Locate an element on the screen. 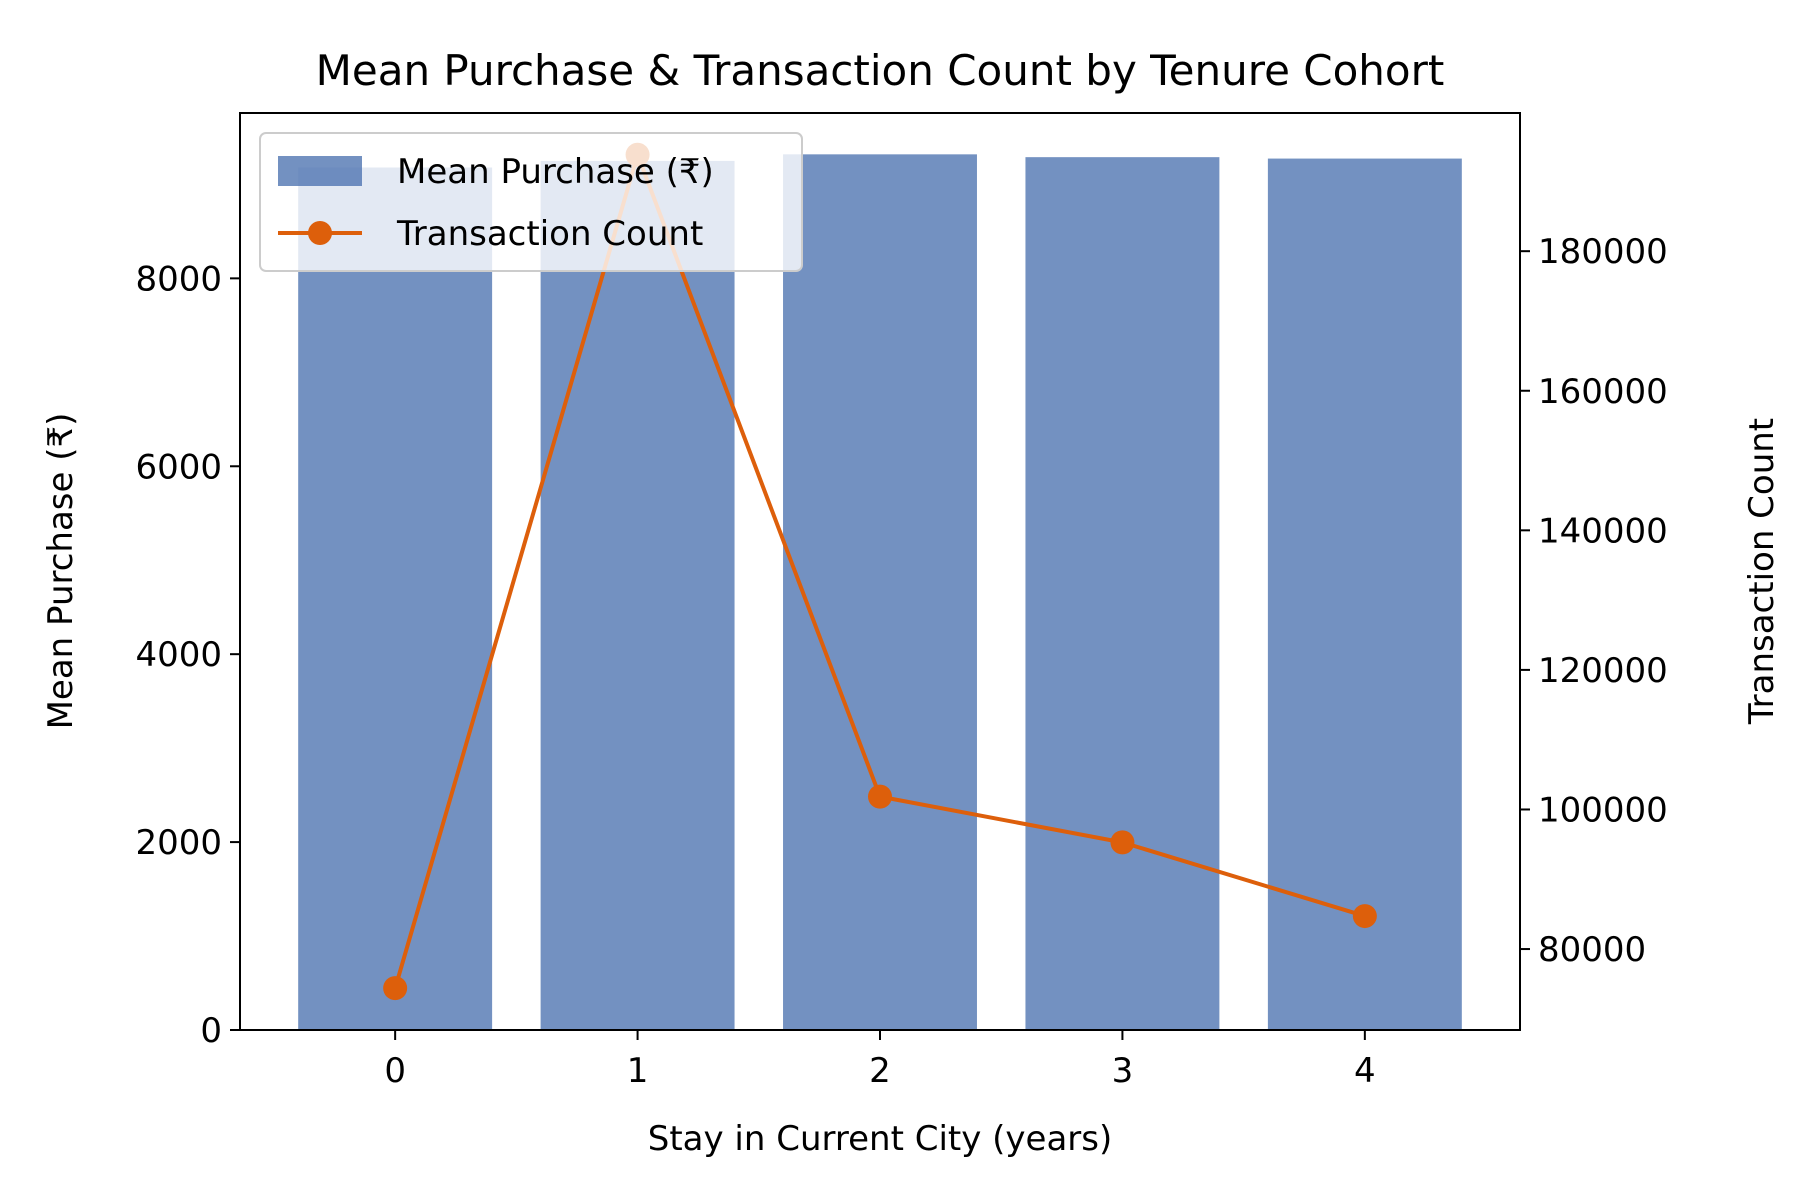 This screenshot has height=1200, width=1800. legend-label-transaction-count: Transaction Count is located at coordinates (549, 234).